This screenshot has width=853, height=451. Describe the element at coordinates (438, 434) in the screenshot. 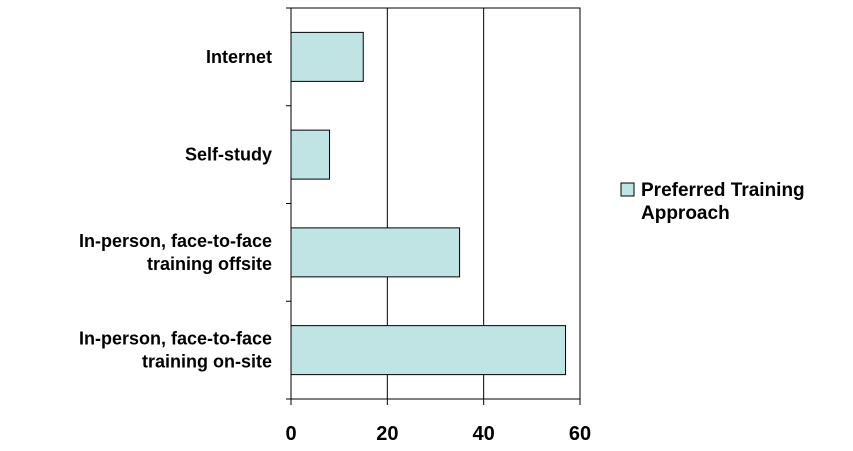

I see `x-tick-labels: 0 20 40 60` at that location.